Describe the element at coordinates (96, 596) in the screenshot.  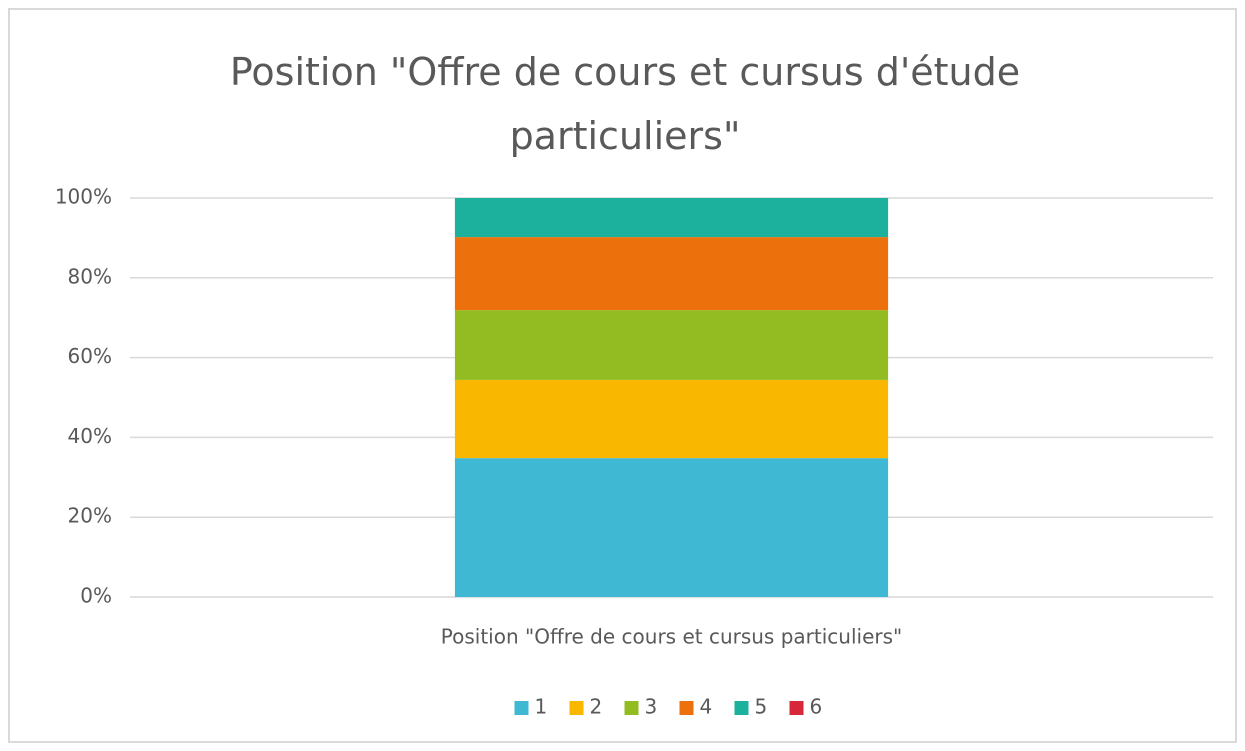
I see `y-tick-label: 0%` at that location.